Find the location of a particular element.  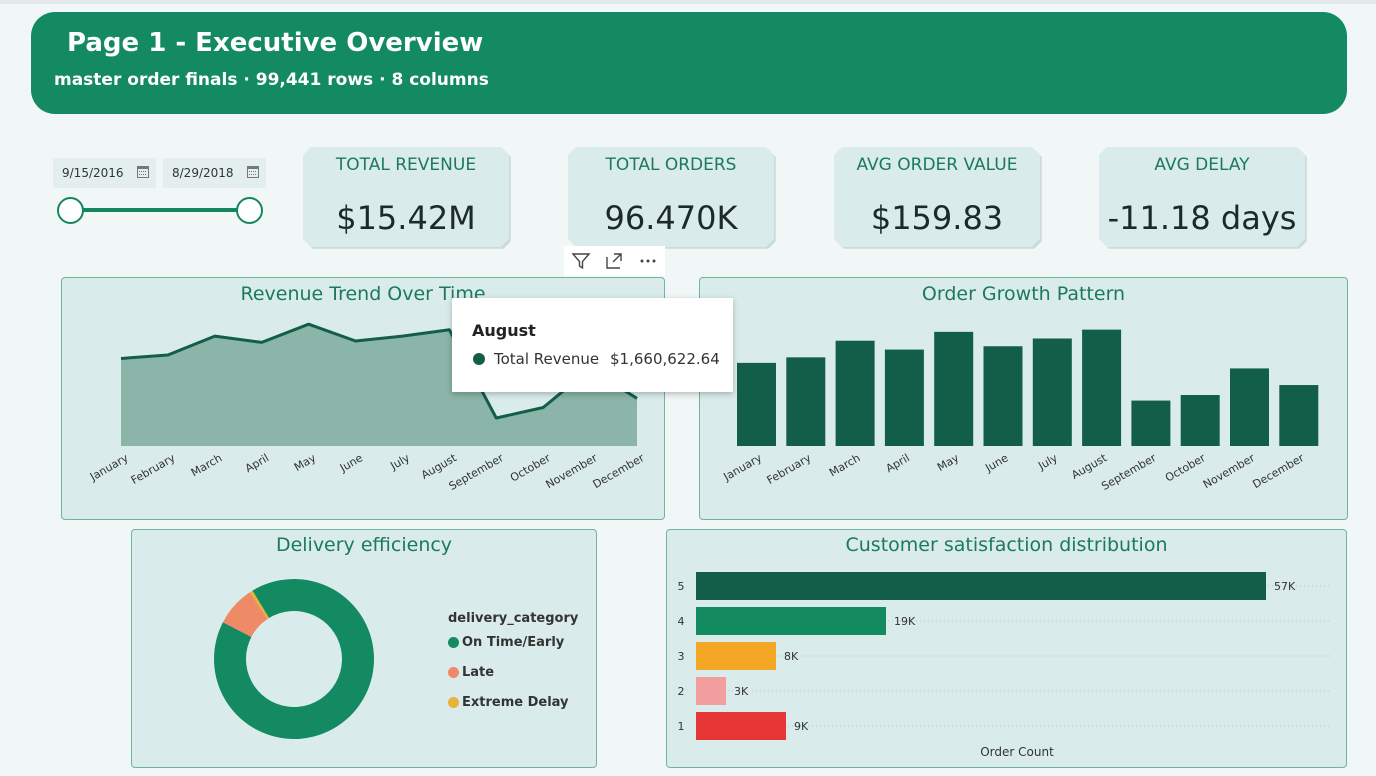

y-tick-label: 4 is located at coordinates (681, 621).